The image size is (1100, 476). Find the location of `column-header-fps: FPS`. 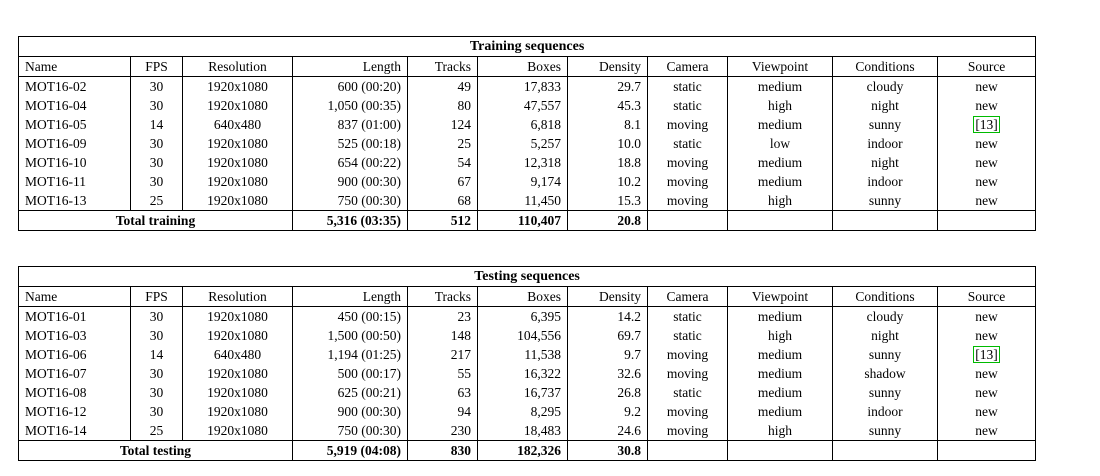

column-header-fps: FPS is located at coordinates (156, 296).